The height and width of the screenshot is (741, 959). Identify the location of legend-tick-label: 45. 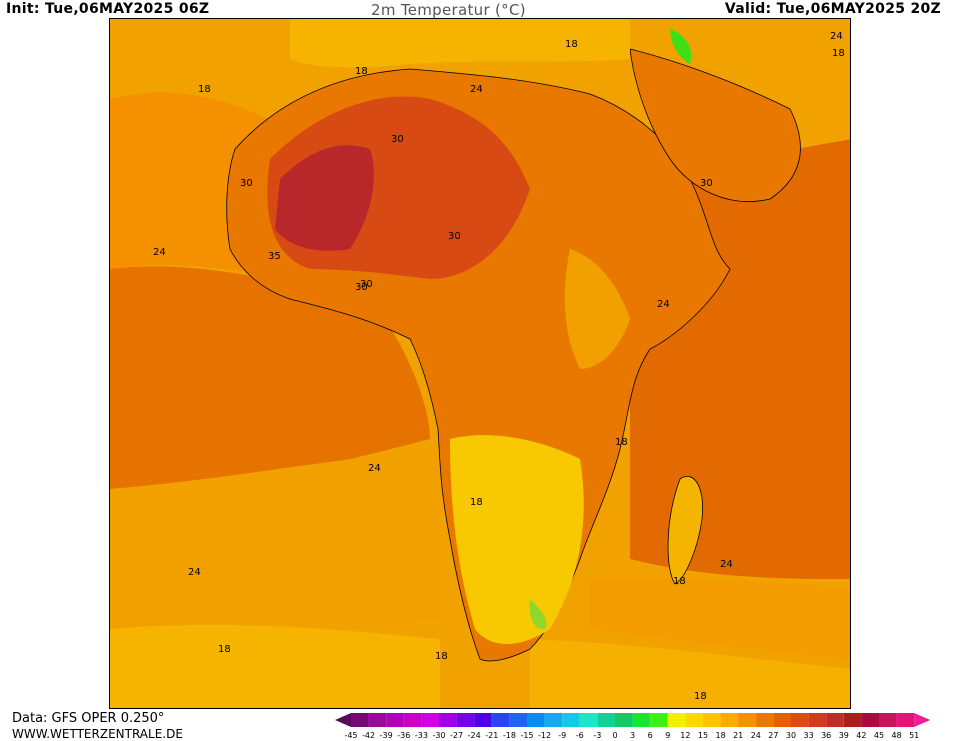
(879, 735).